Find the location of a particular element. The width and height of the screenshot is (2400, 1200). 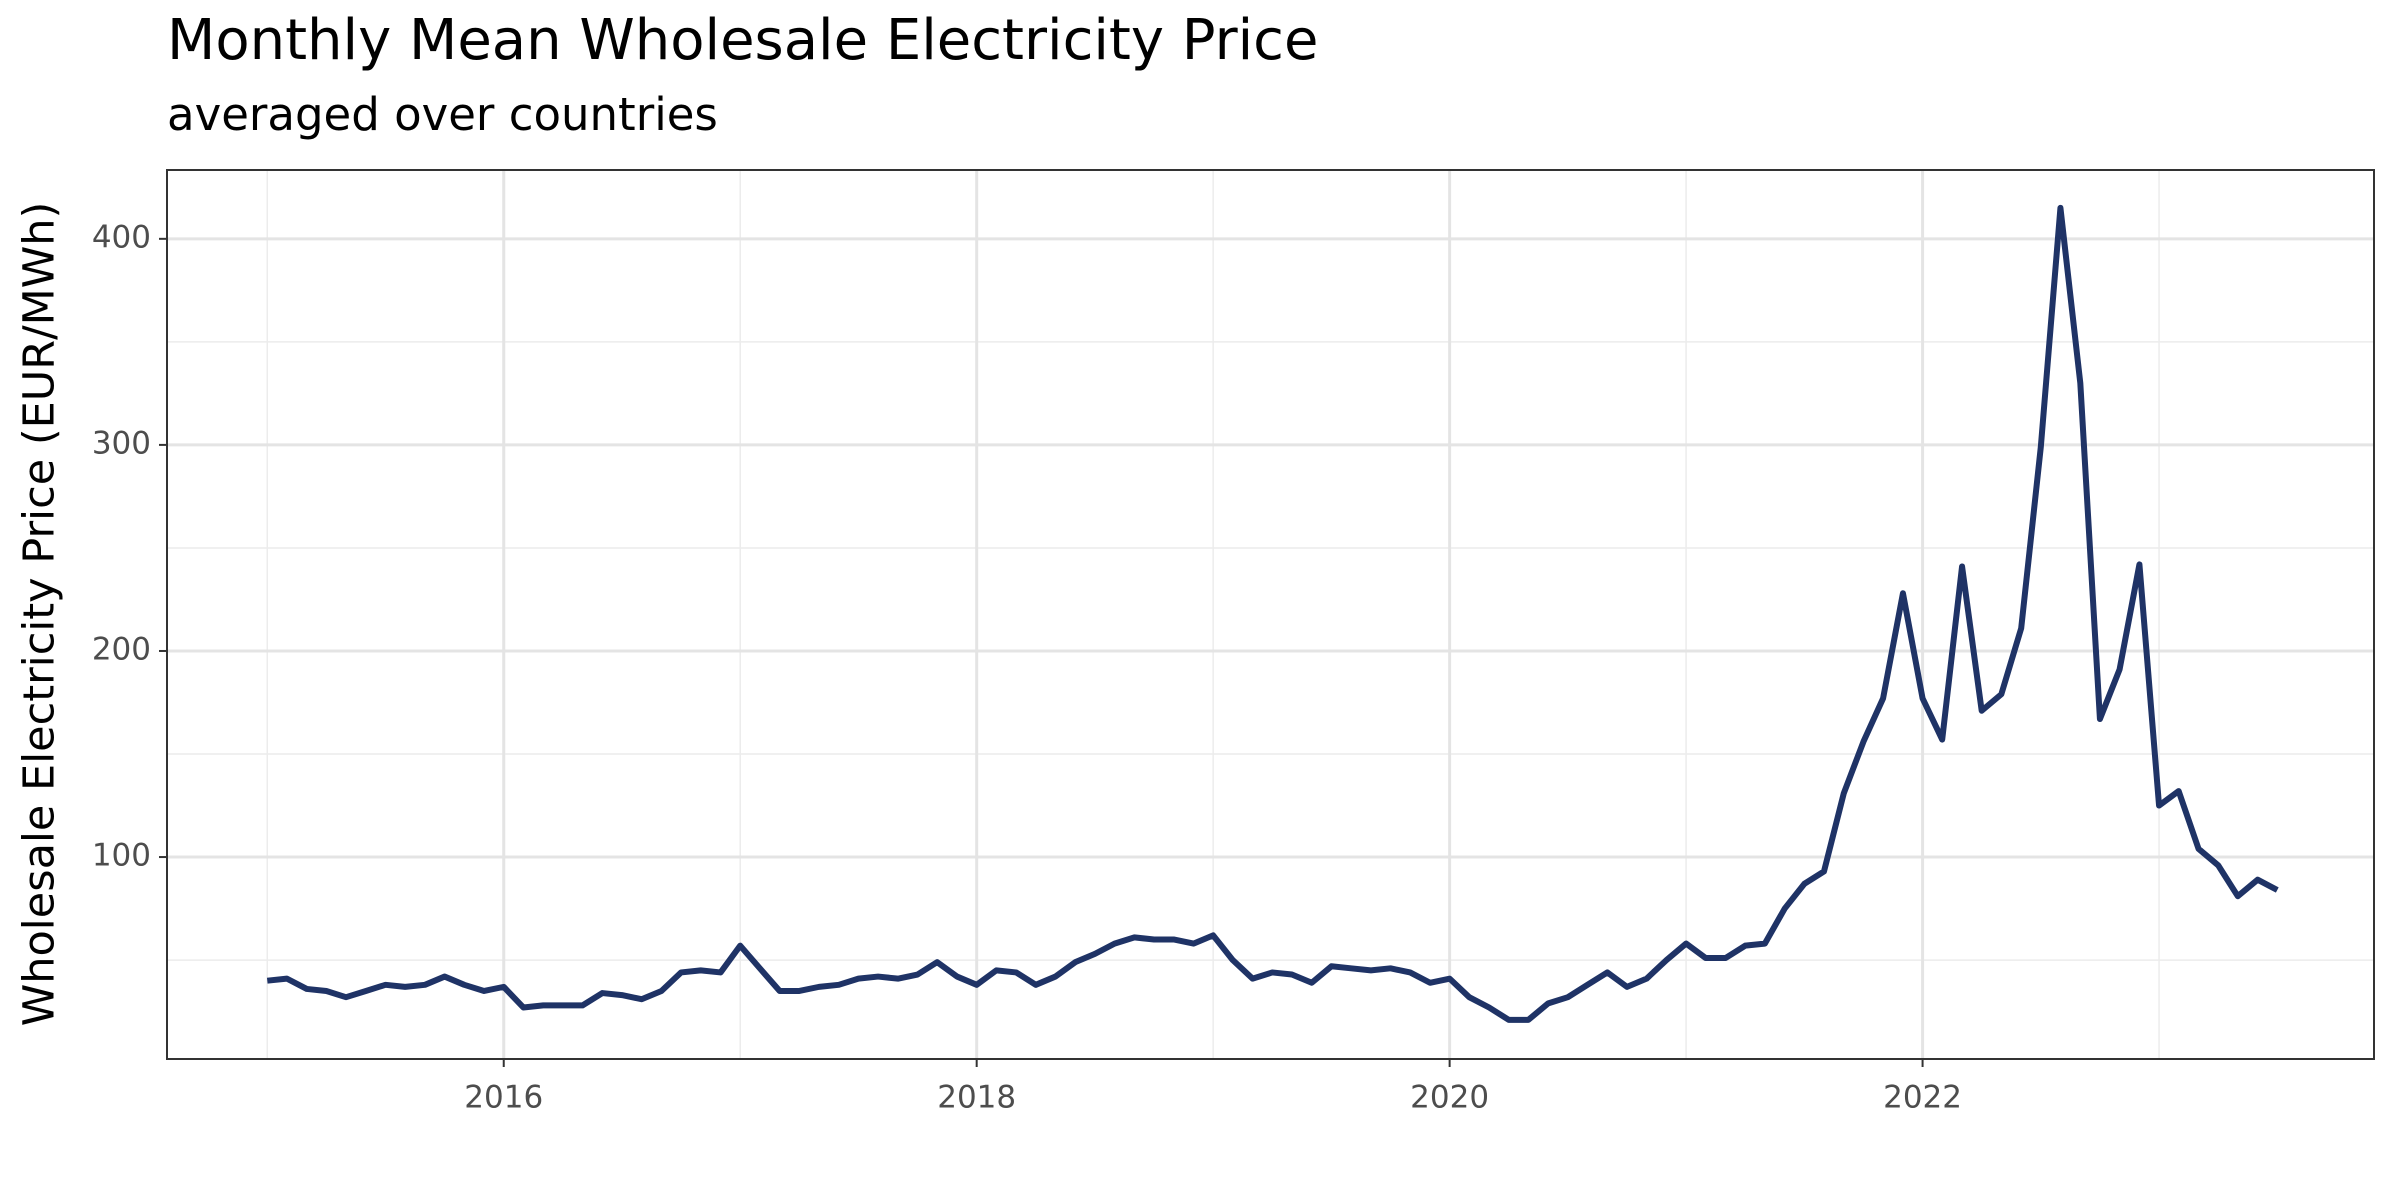

y-tick-label: 400 is located at coordinates (121, 237).